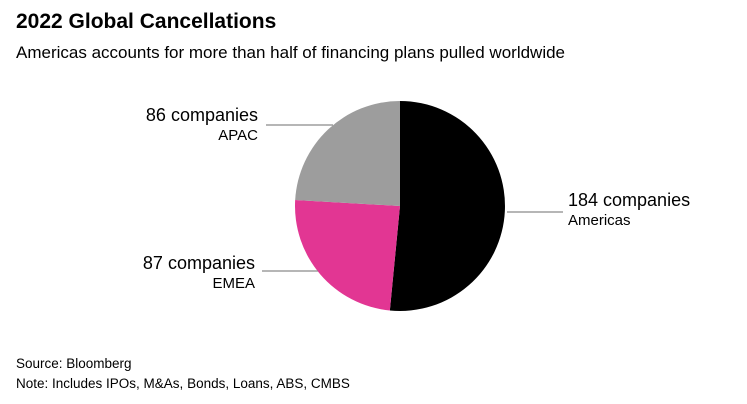  I want to click on pie-slice-emea, so click(347, 255).